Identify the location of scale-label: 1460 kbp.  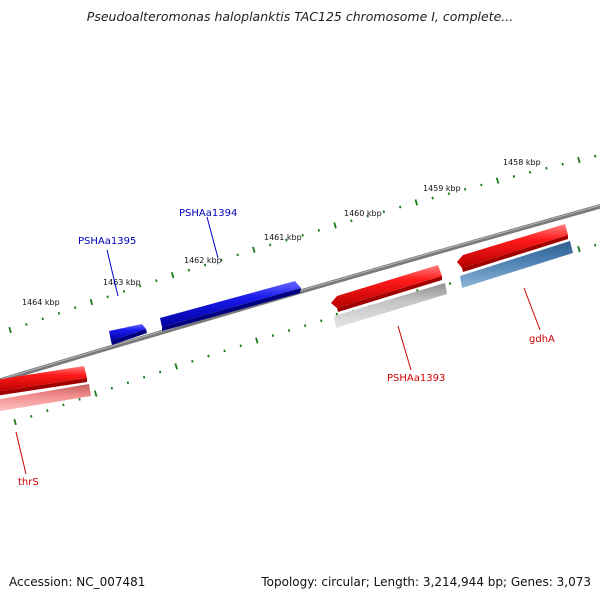
(363, 213).